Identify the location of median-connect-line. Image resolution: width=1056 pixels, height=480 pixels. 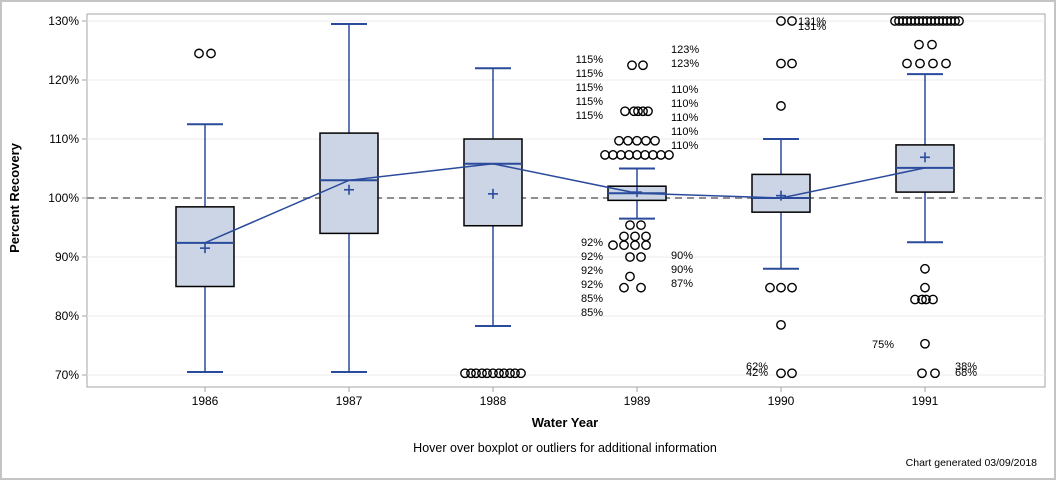
(565, 203).